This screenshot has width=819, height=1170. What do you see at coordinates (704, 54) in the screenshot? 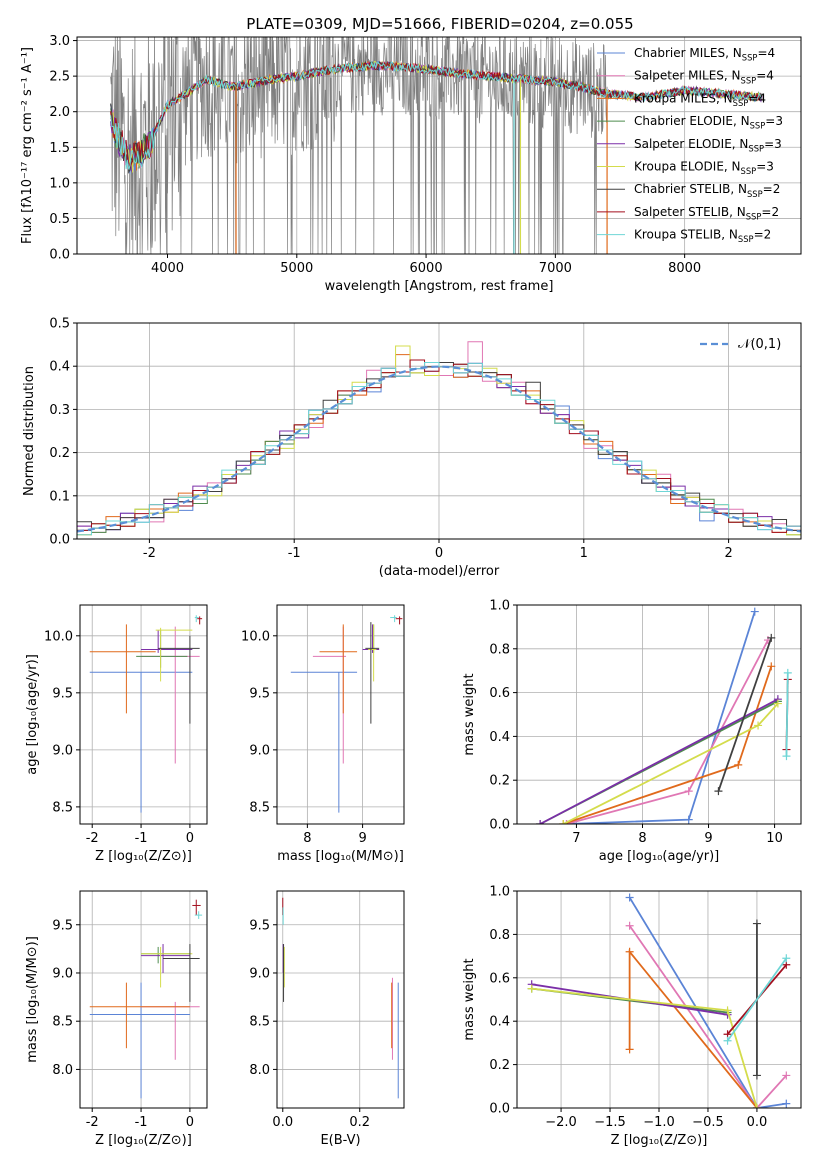
I see `legend-label: Chabrier MILES, NSSP=4` at bounding box center [704, 54].